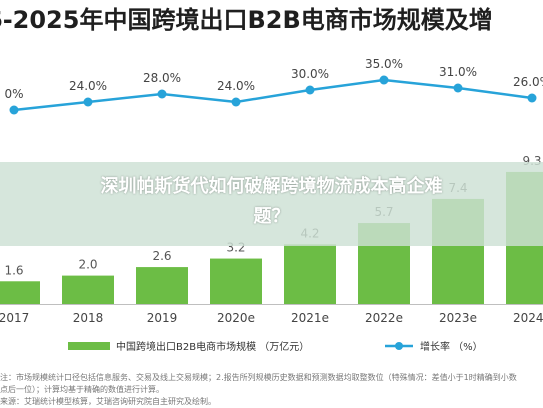 This screenshot has height=408, width=543. What do you see at coordinates (108, 401) in the screenshot?
I see `footnote-line-3: 来源：艾瑞统计模型核算，艾瑞咨询研究院自主研究及绘制。` at bounding box center [108, 401].